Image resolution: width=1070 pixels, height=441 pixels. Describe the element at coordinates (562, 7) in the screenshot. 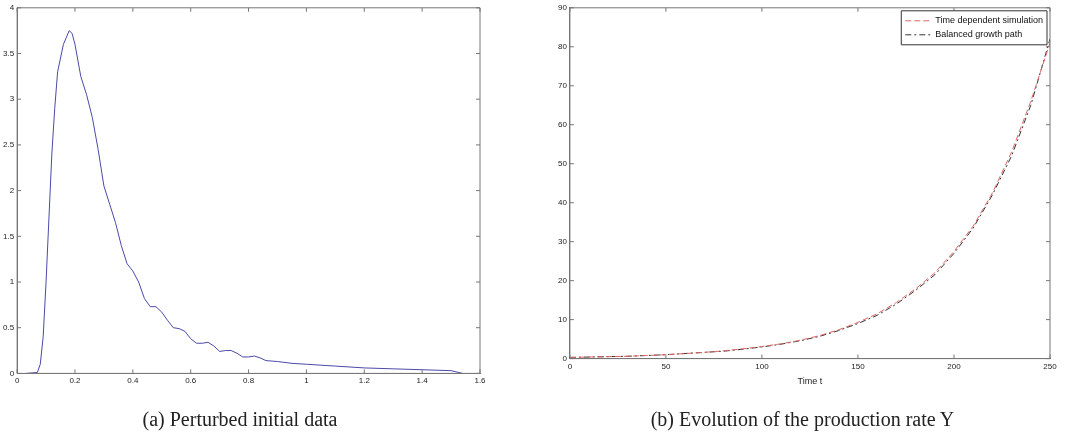

I see `y-tick-label: 90` at that location.